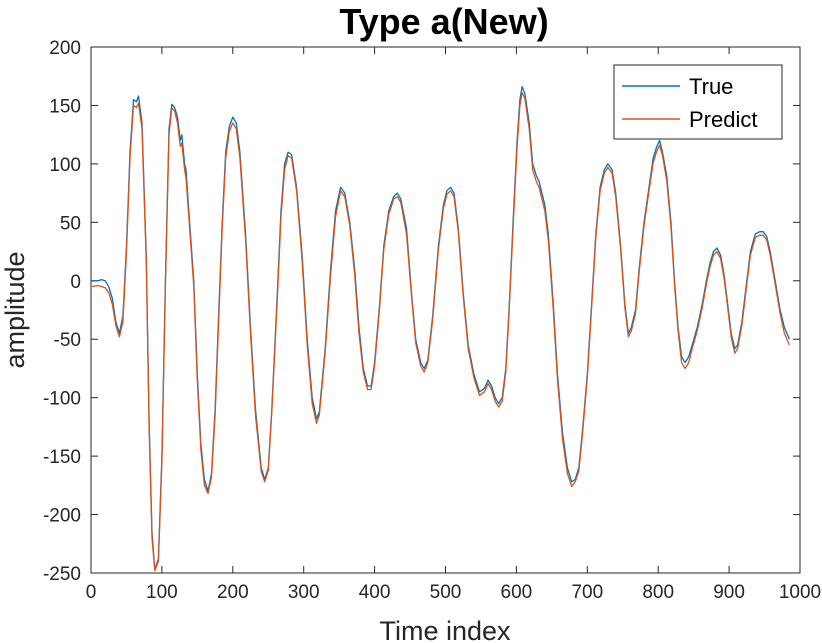 The width and height of the screenshot is (822, 643). What do you see at coordinates (91, 592) in the screenshot?
I see `x-tick-label: 0` at bounding box center [91, 592].